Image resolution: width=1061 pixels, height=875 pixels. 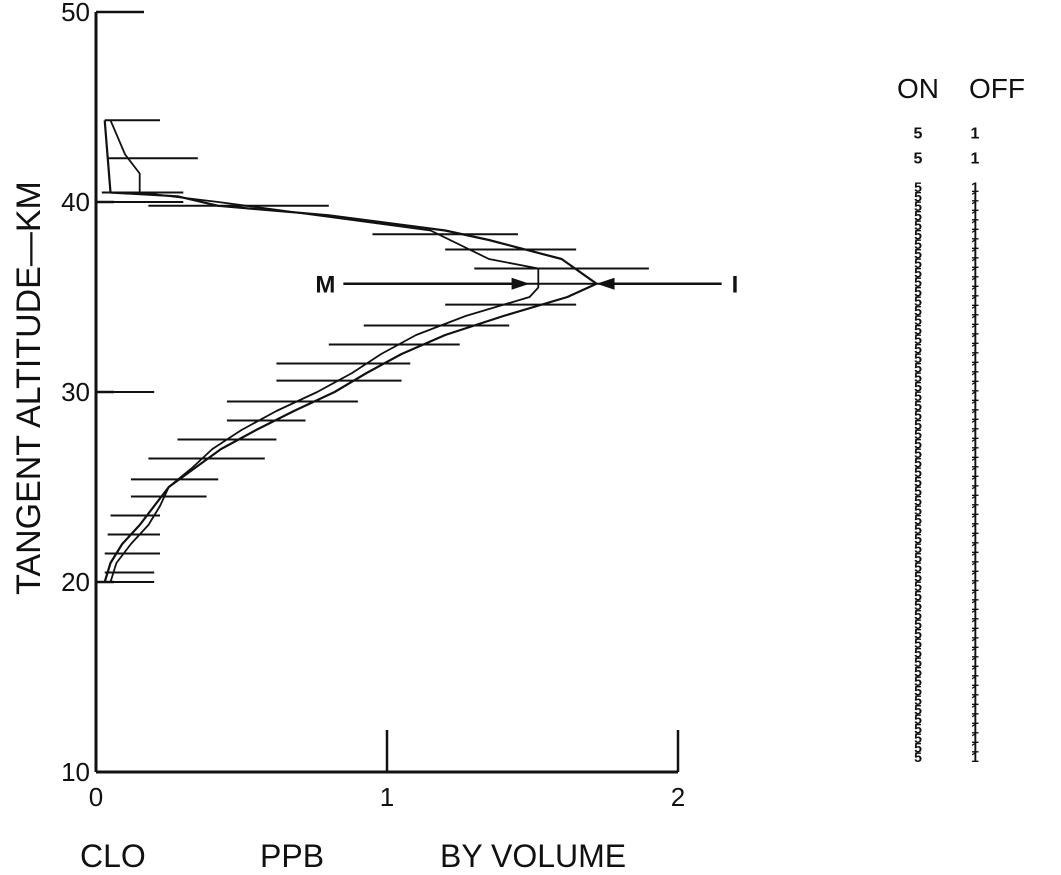 What do you see at coordinates (292, 856) in the screenshot?
I see `x-axis-title-unit: PPB` at bounding box center [292, 856].